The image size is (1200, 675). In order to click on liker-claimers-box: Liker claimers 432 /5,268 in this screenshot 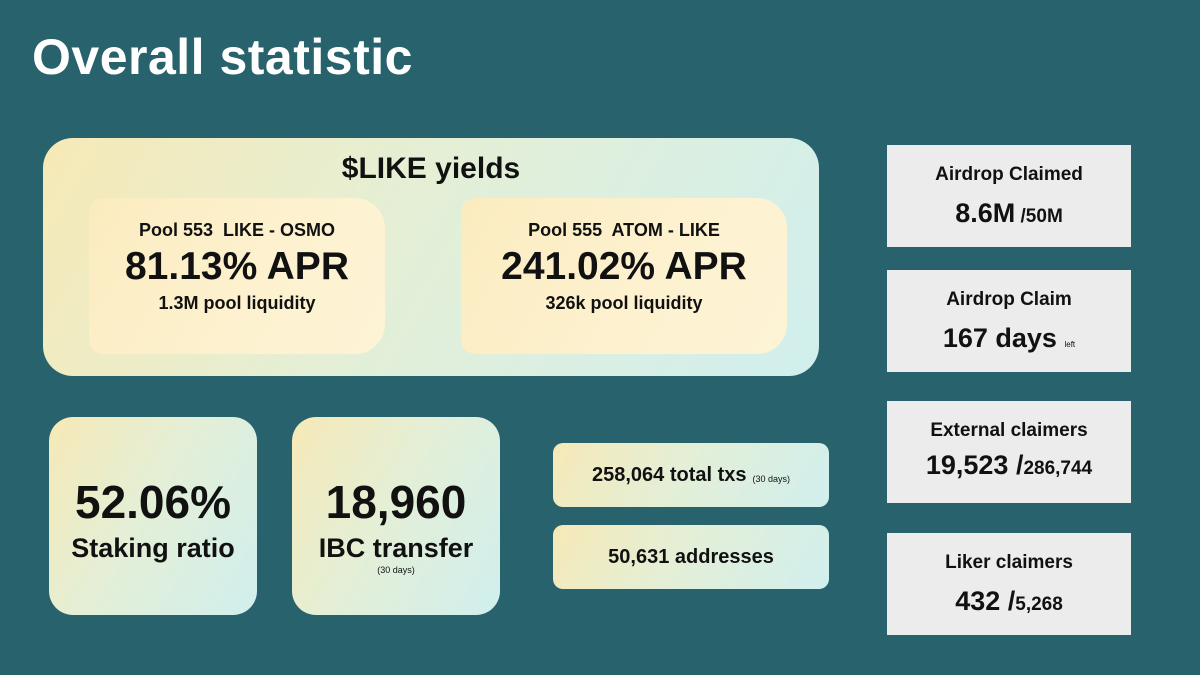, I will do `click(1009, 584)`.